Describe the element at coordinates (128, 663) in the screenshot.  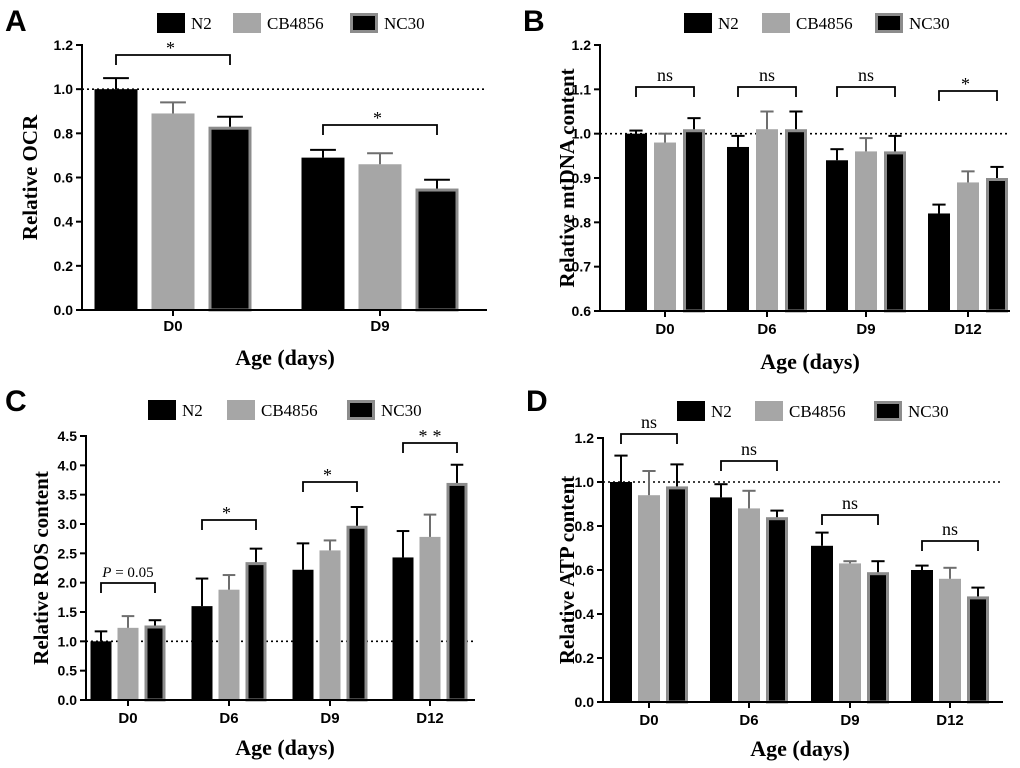
I see `bar-c-d0-cb4856` at that location.